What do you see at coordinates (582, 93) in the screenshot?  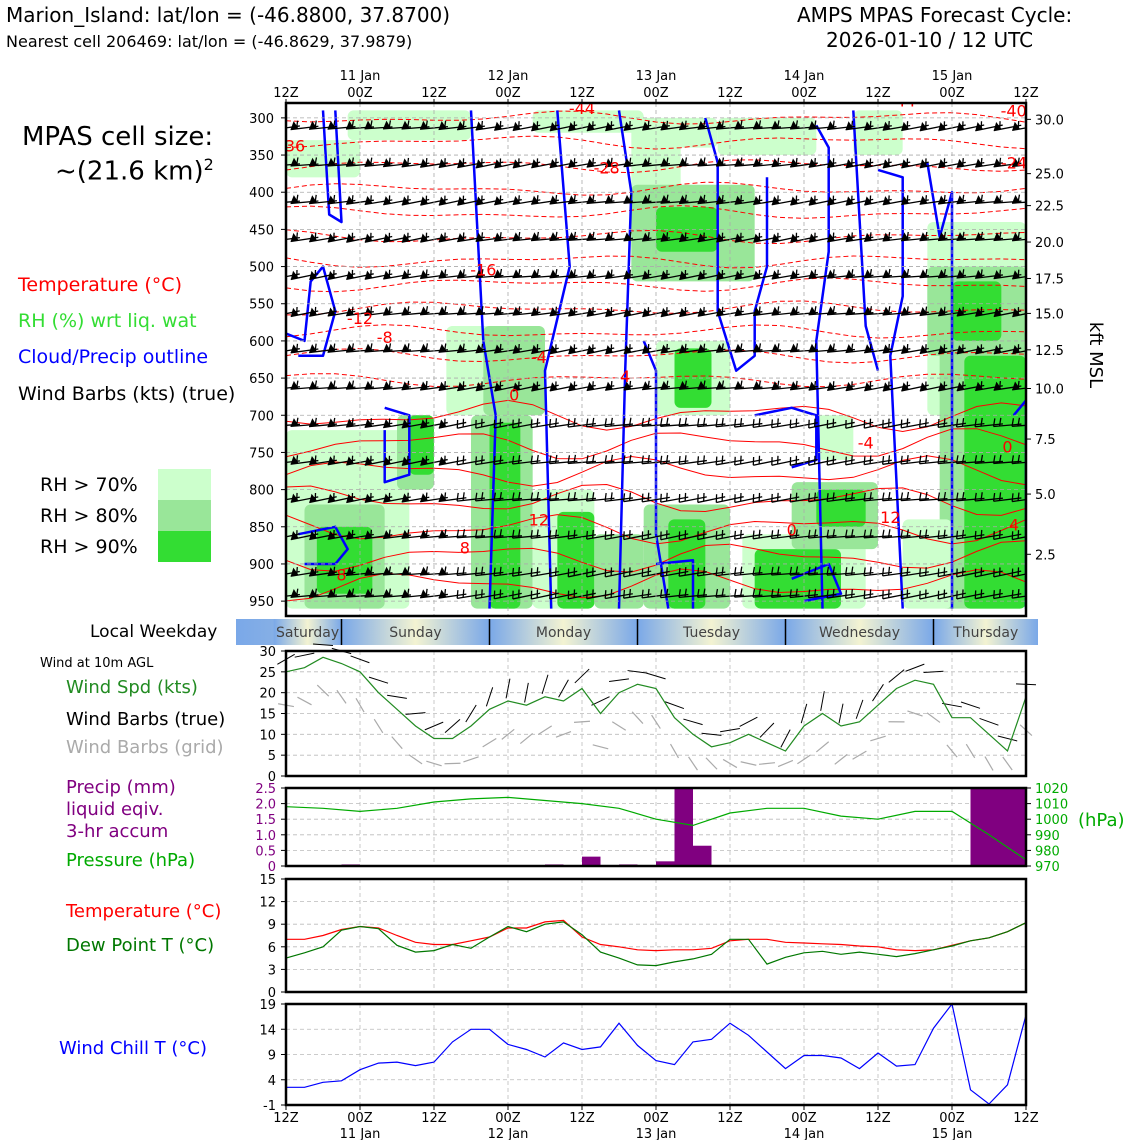 I see `time-tick-label-top: 12Z` at bounding box center [582, 93].